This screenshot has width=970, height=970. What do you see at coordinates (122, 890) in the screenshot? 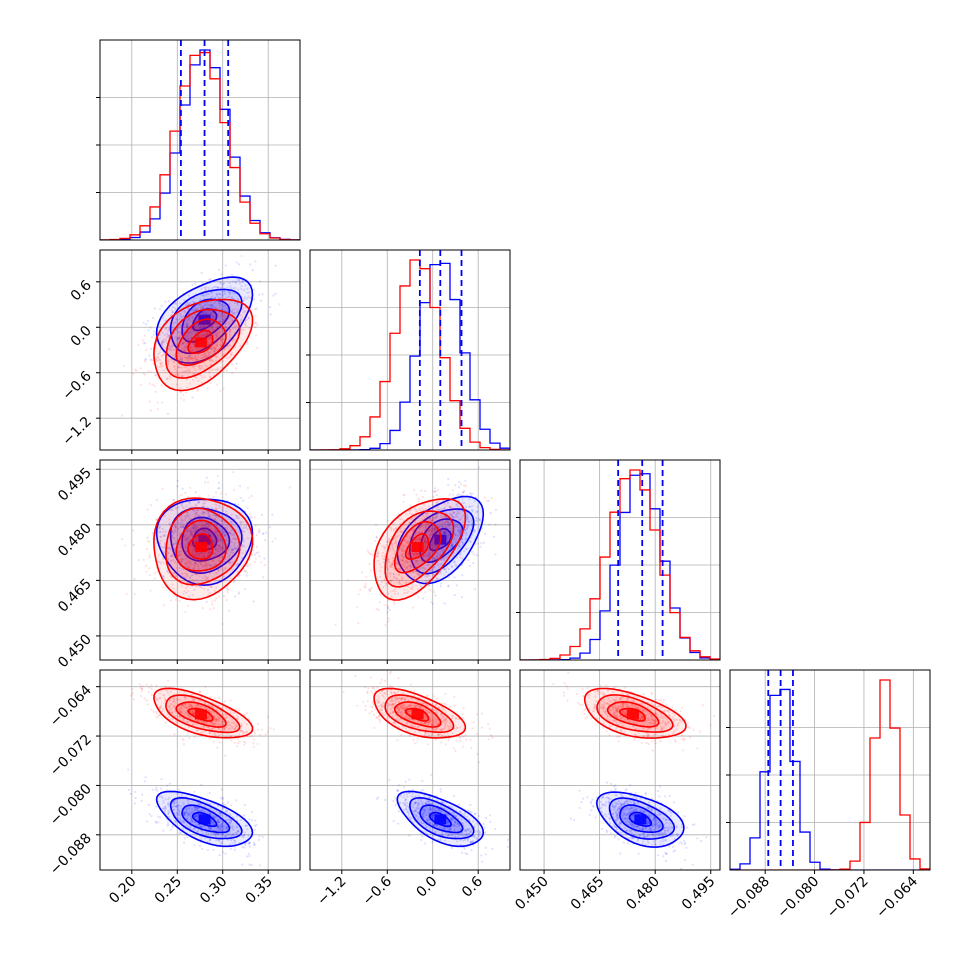
I see `xtick-label: 0.20` at bounding box center [122, 890].